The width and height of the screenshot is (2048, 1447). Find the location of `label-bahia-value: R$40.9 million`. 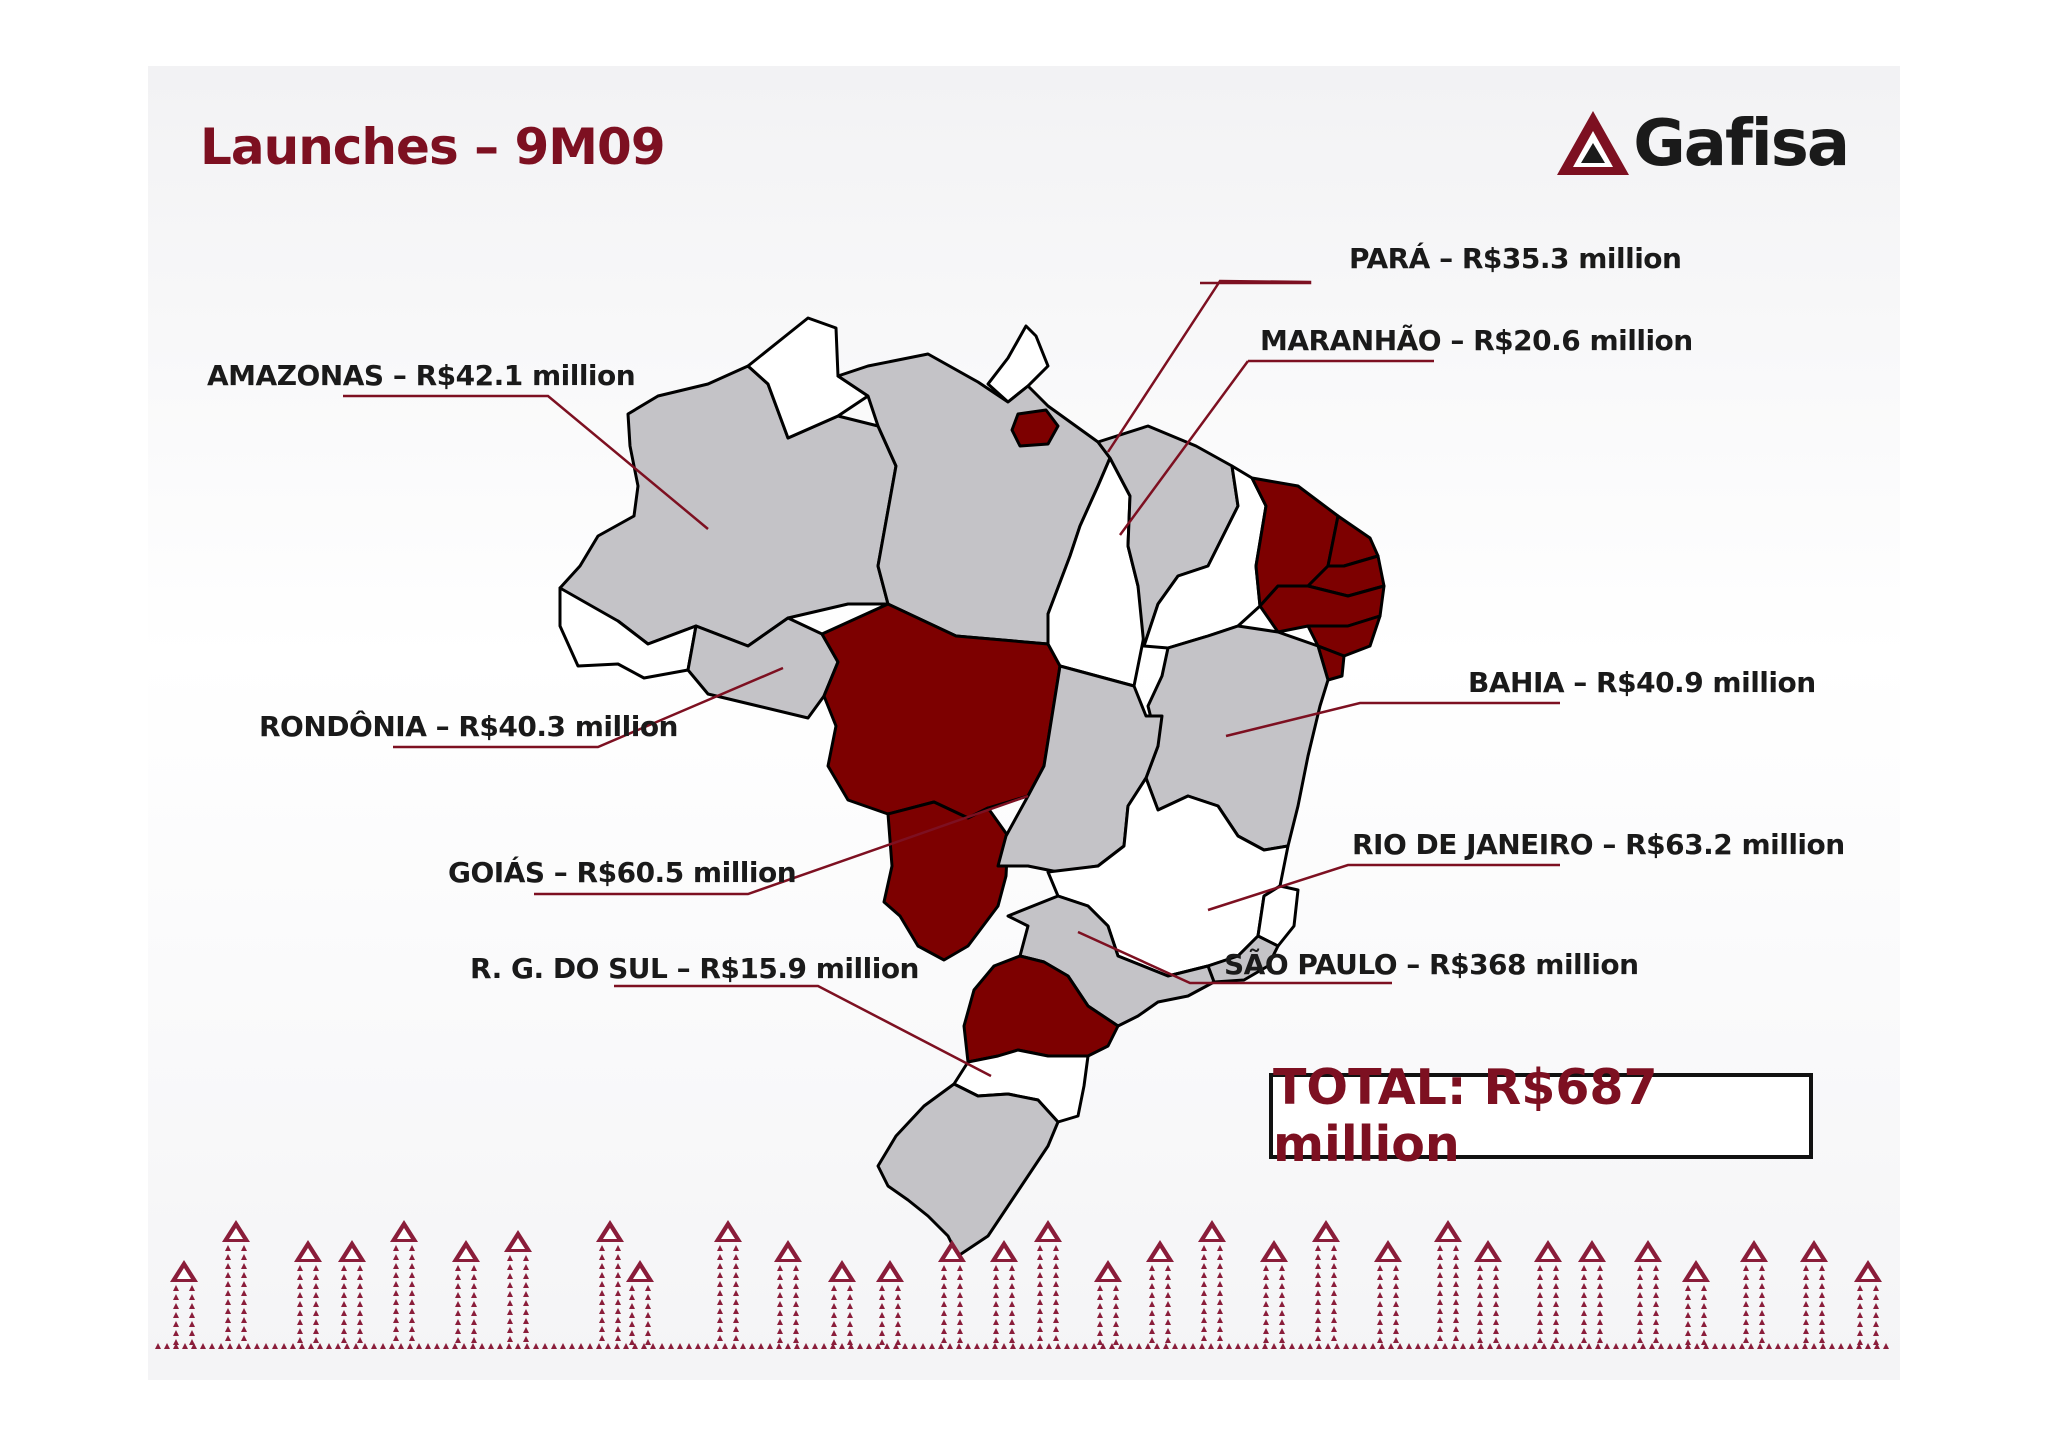

label-bahia-value: R$40.9 million is located at coordinates (1706, 682).